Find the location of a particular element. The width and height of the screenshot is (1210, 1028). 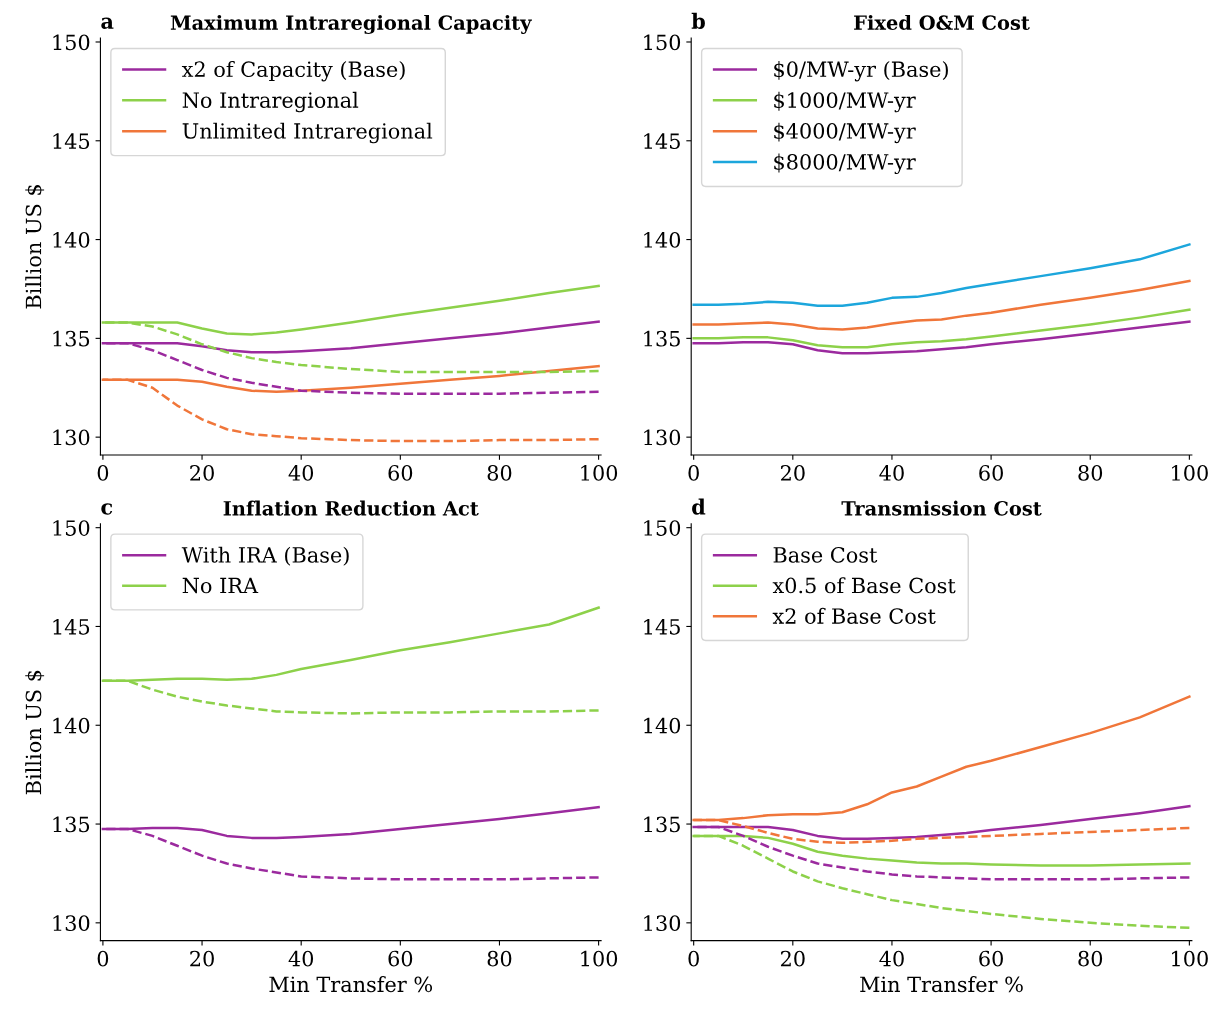

text: a is located at coordinates (107, 23).